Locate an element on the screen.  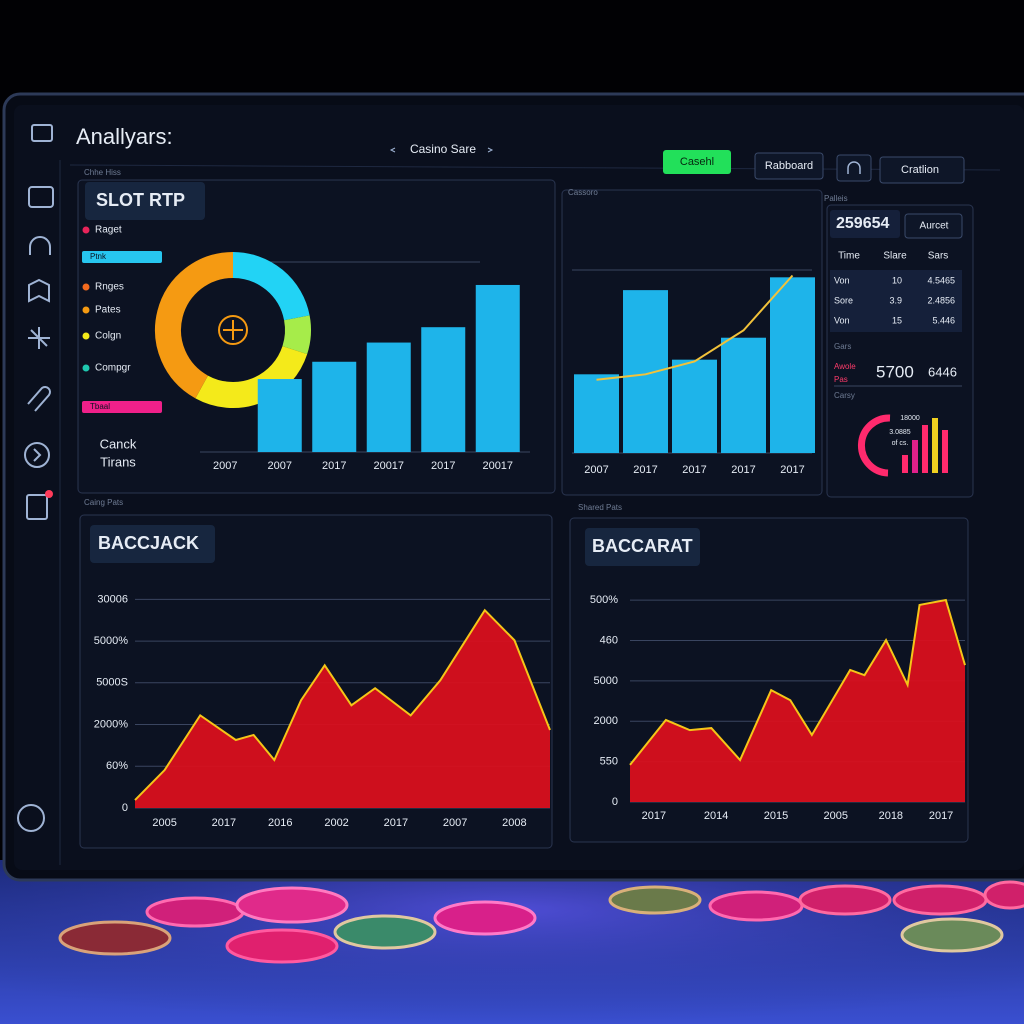
arrow-glyph is located at coordinates (37, 455).